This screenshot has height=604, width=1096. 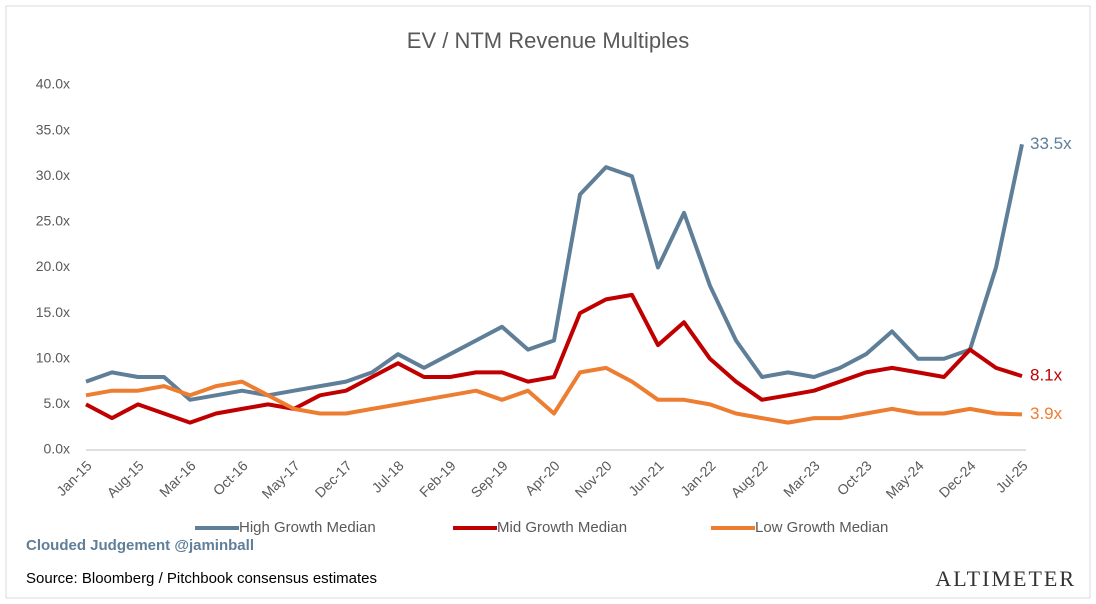 I want to click on y-tick-label: 15.0x, so click(x=53, y=312).